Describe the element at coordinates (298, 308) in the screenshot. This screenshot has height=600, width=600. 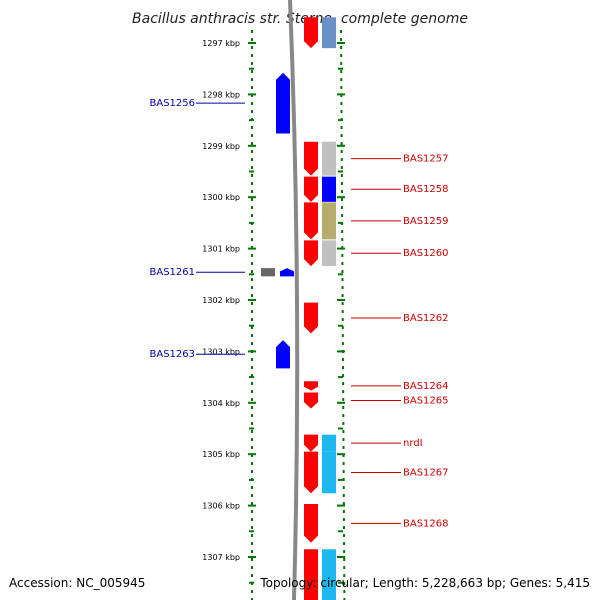
I see `gene-features` at that location.